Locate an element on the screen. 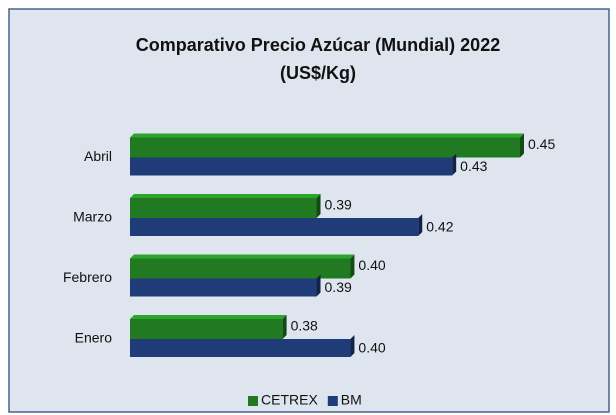 Image resolution: width=616 pixels, height=415 pixels. data-label: 0.42 is located at coordinates (439, 227).